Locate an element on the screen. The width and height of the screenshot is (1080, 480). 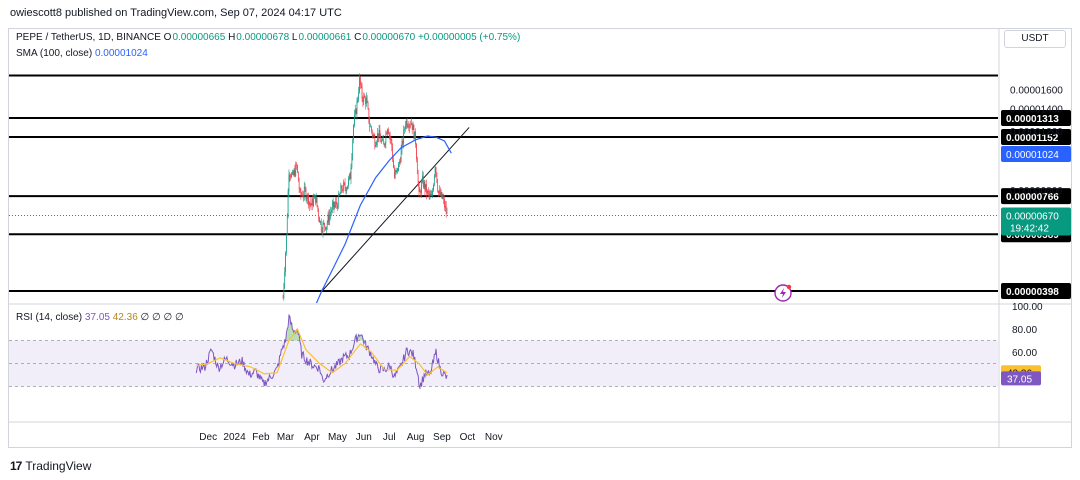
trendline is located at coordinates (395, 209).